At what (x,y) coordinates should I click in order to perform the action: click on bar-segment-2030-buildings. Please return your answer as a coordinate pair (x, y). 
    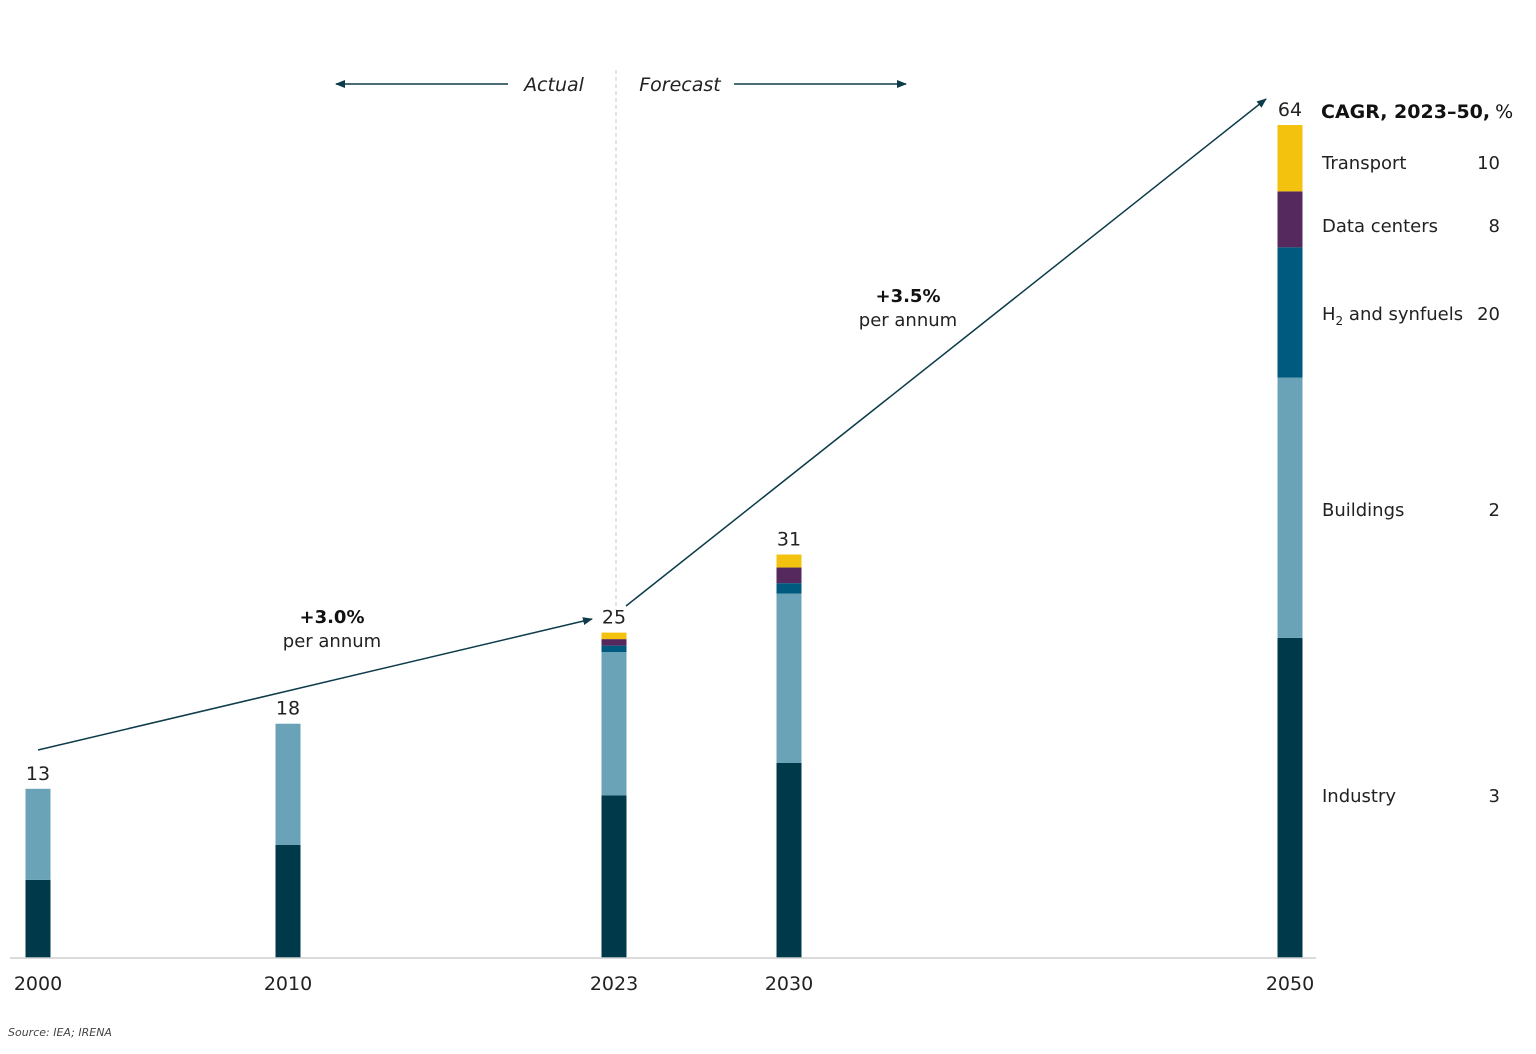
    Looking at the image, I should click on (789, 678).